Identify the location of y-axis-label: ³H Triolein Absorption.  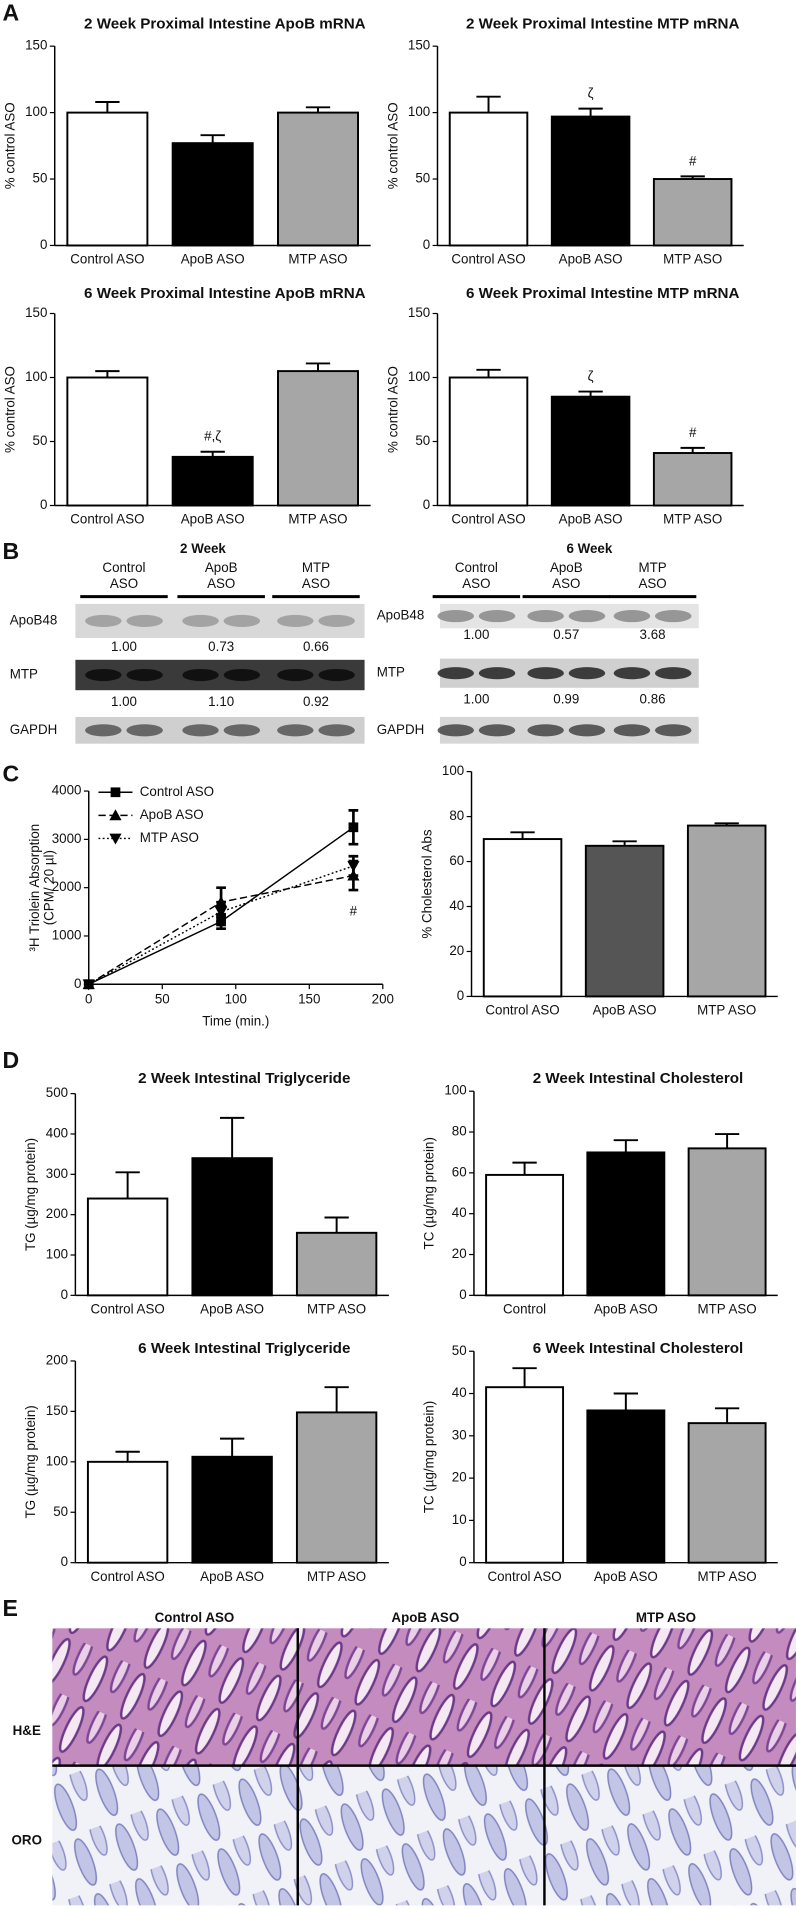
(34, 888).